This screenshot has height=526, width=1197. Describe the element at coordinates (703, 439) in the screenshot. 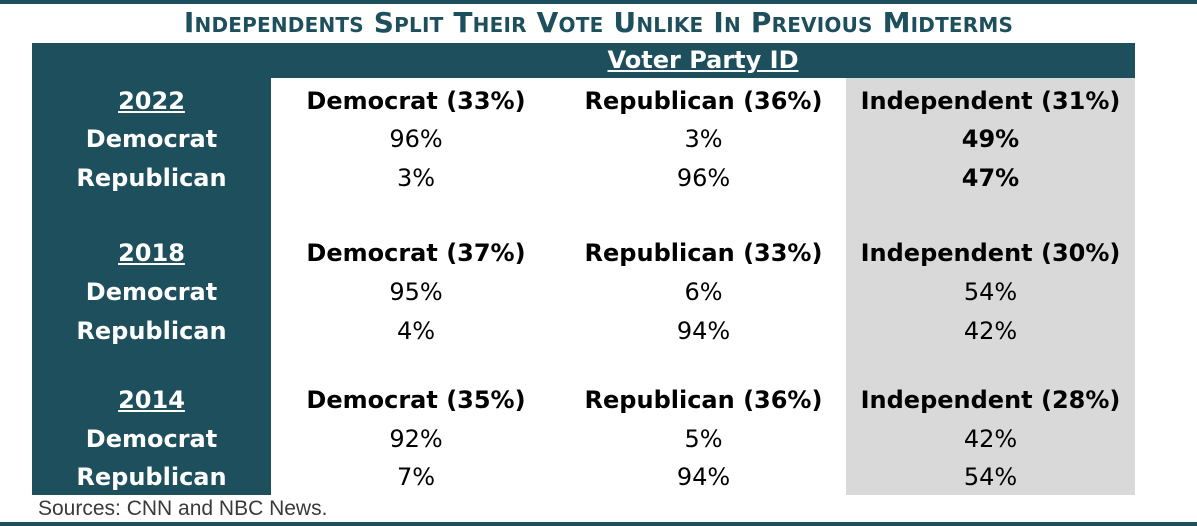

I see `table-cell: 5%` at that location.